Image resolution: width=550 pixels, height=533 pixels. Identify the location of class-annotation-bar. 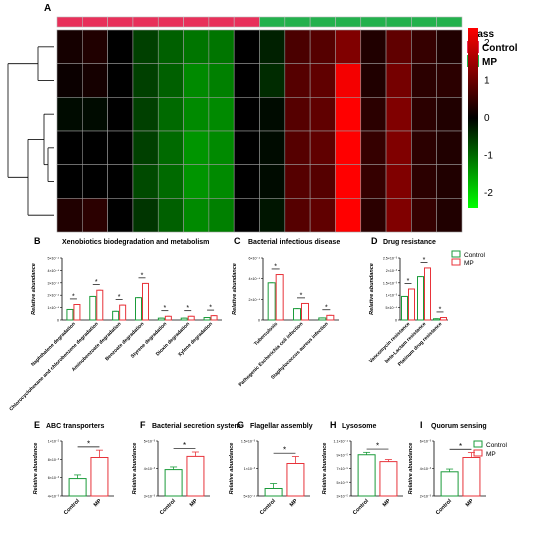
(259, 22).